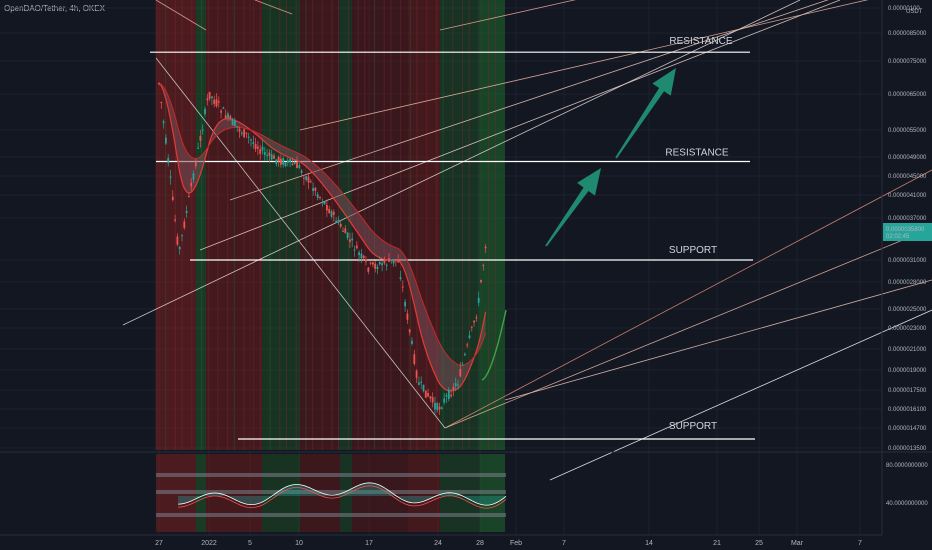  What do you see at coordinates (907, 449) in the screenshot?
I see `y-tick-label: 0.0000013500` at bounding box center [907, 449].